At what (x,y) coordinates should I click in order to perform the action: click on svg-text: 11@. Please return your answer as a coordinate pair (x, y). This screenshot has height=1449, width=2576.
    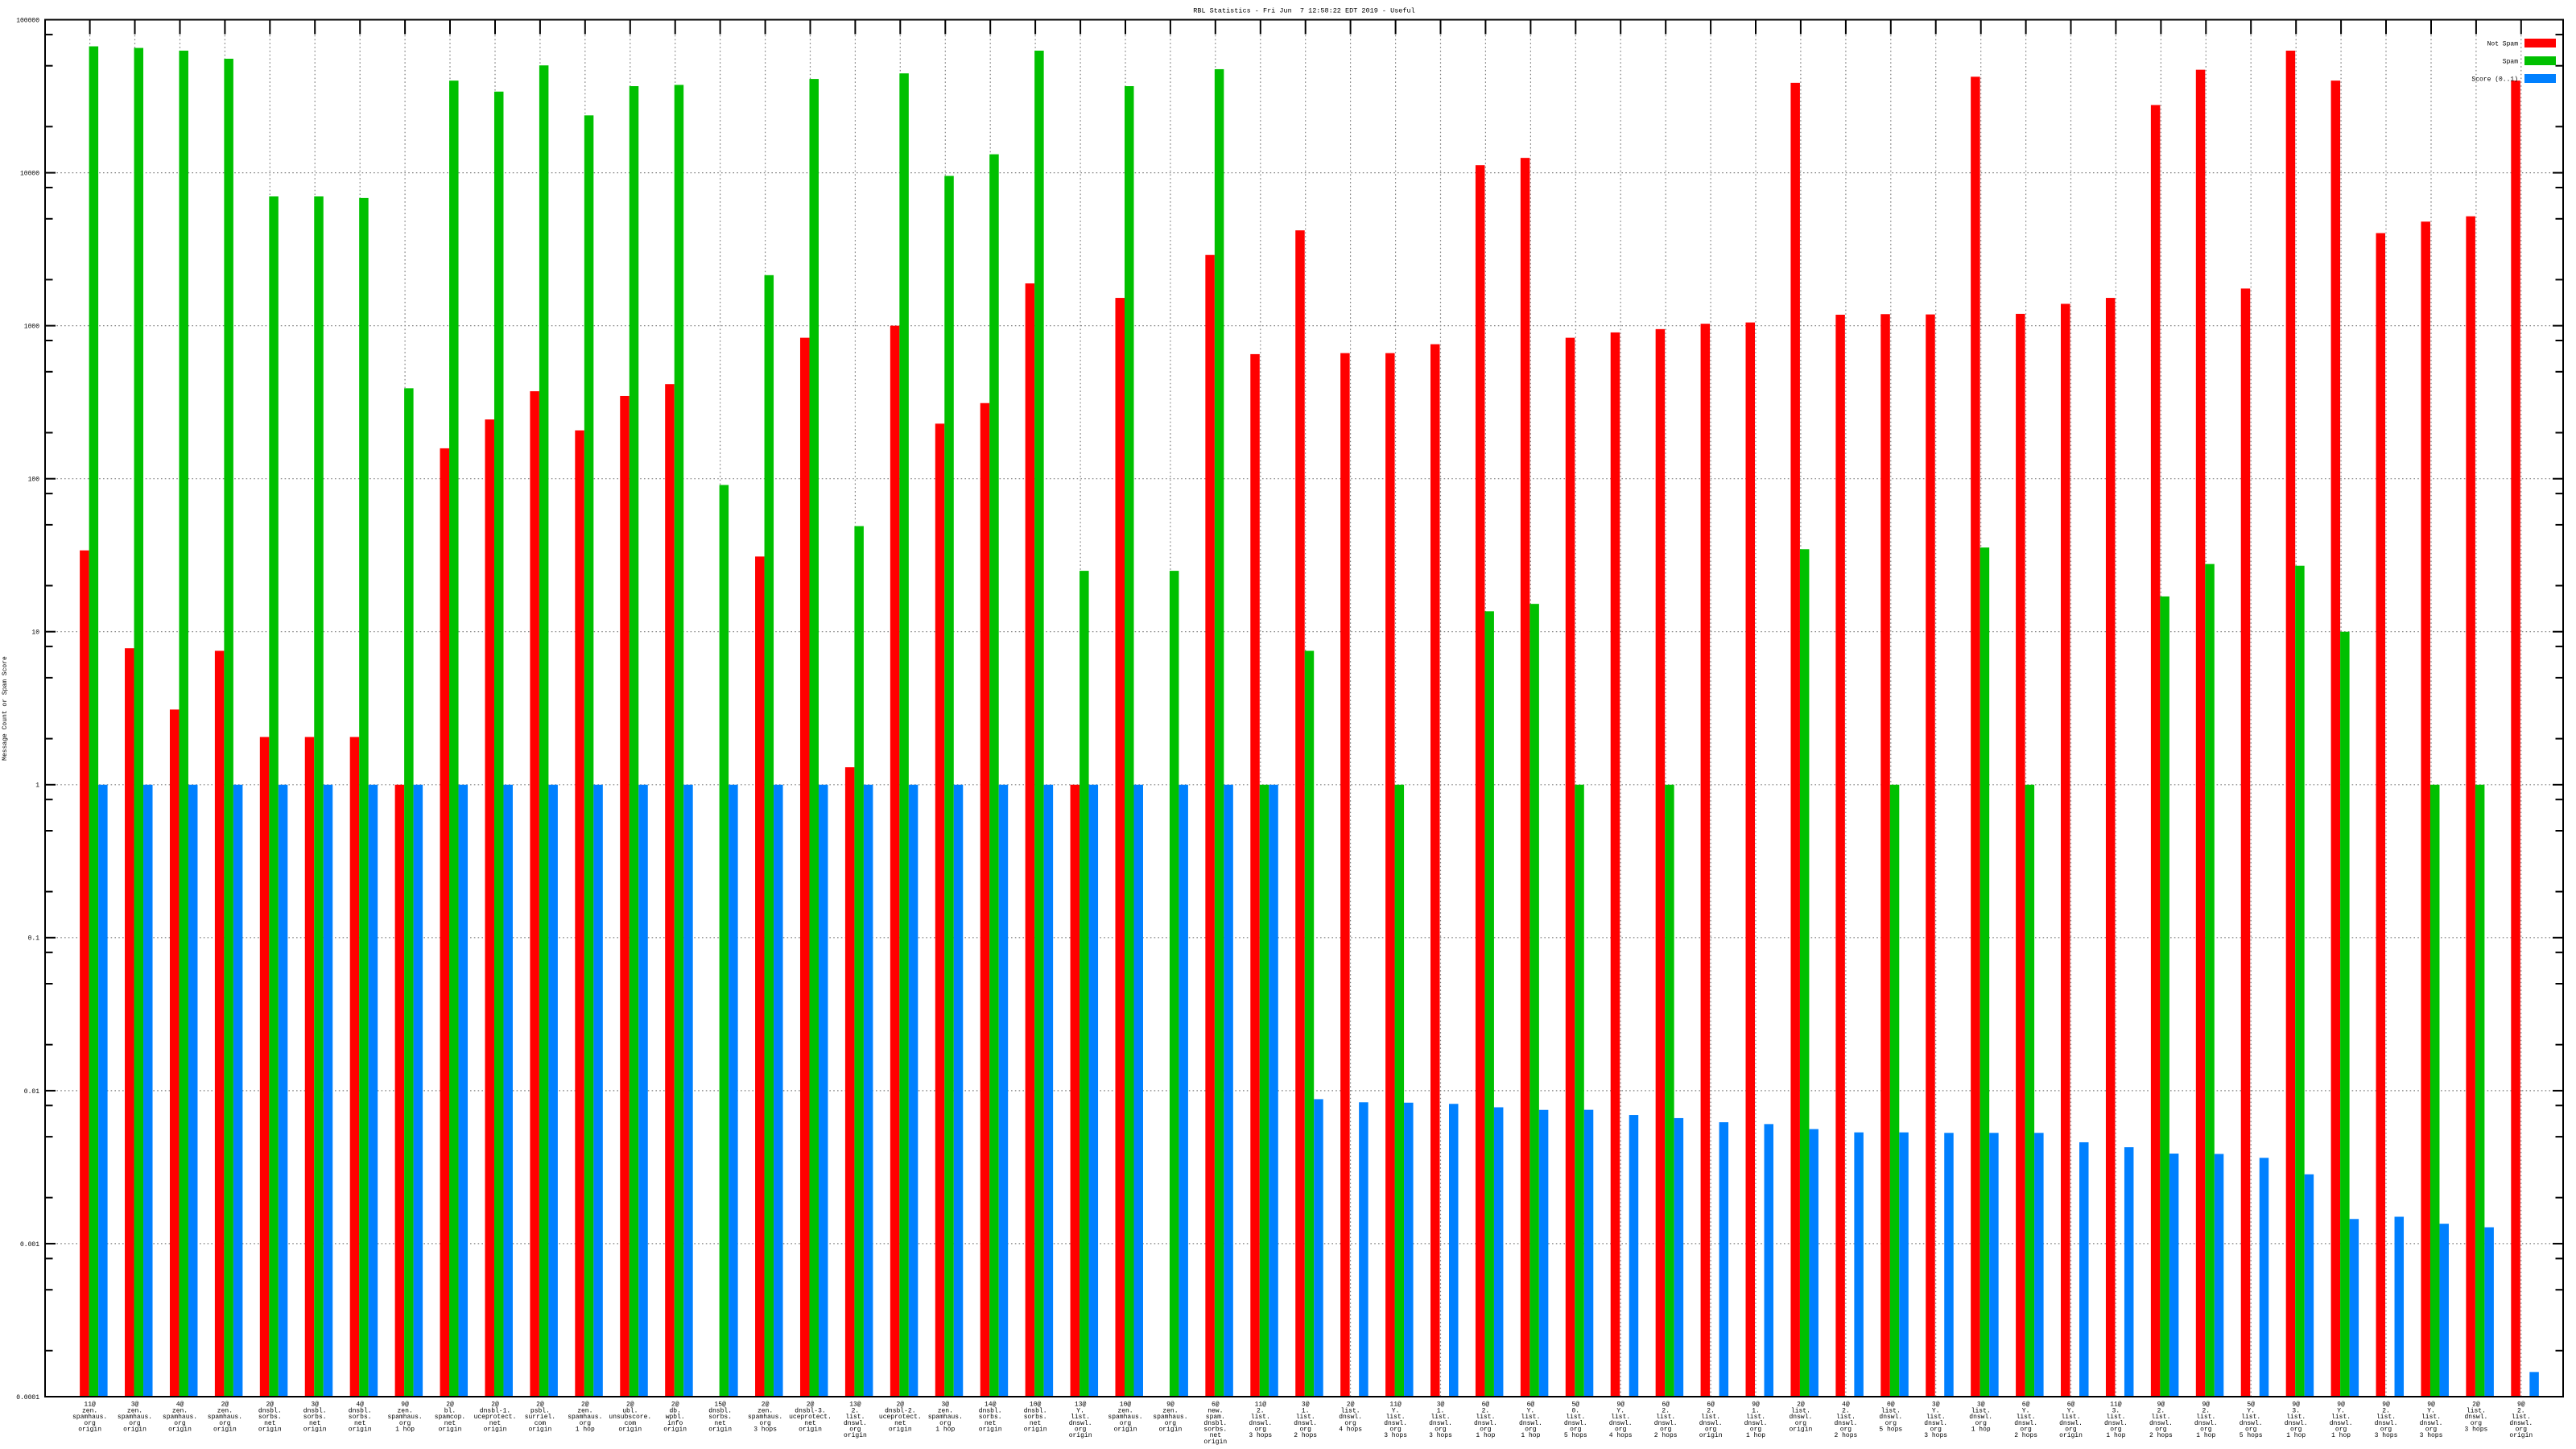
    Looking at the image, I should click on (2116, 1405).